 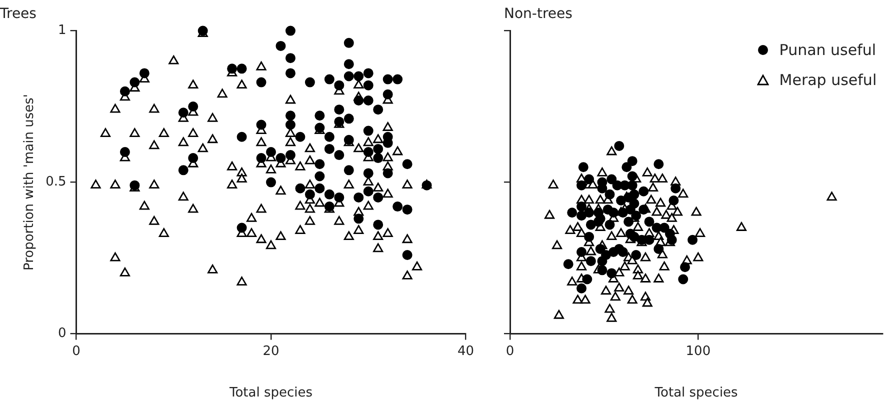 I want to click on y-tick-label: 0.5, so click(x=56, y=182).